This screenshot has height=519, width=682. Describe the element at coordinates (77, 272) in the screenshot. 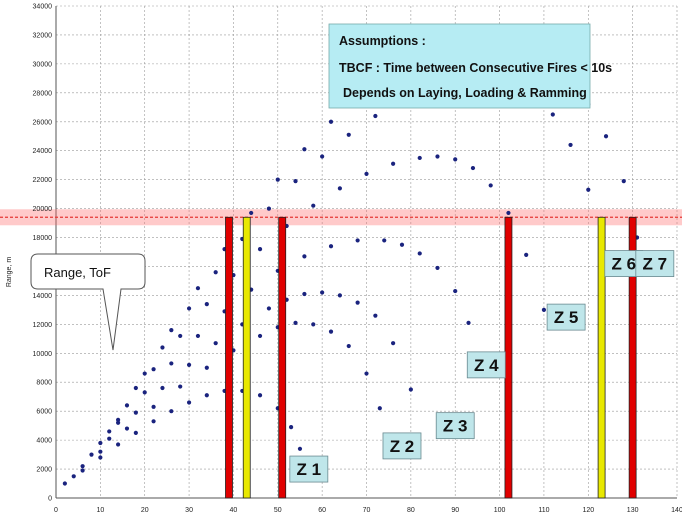

I see `callout-text: Range, ToF` at that location.